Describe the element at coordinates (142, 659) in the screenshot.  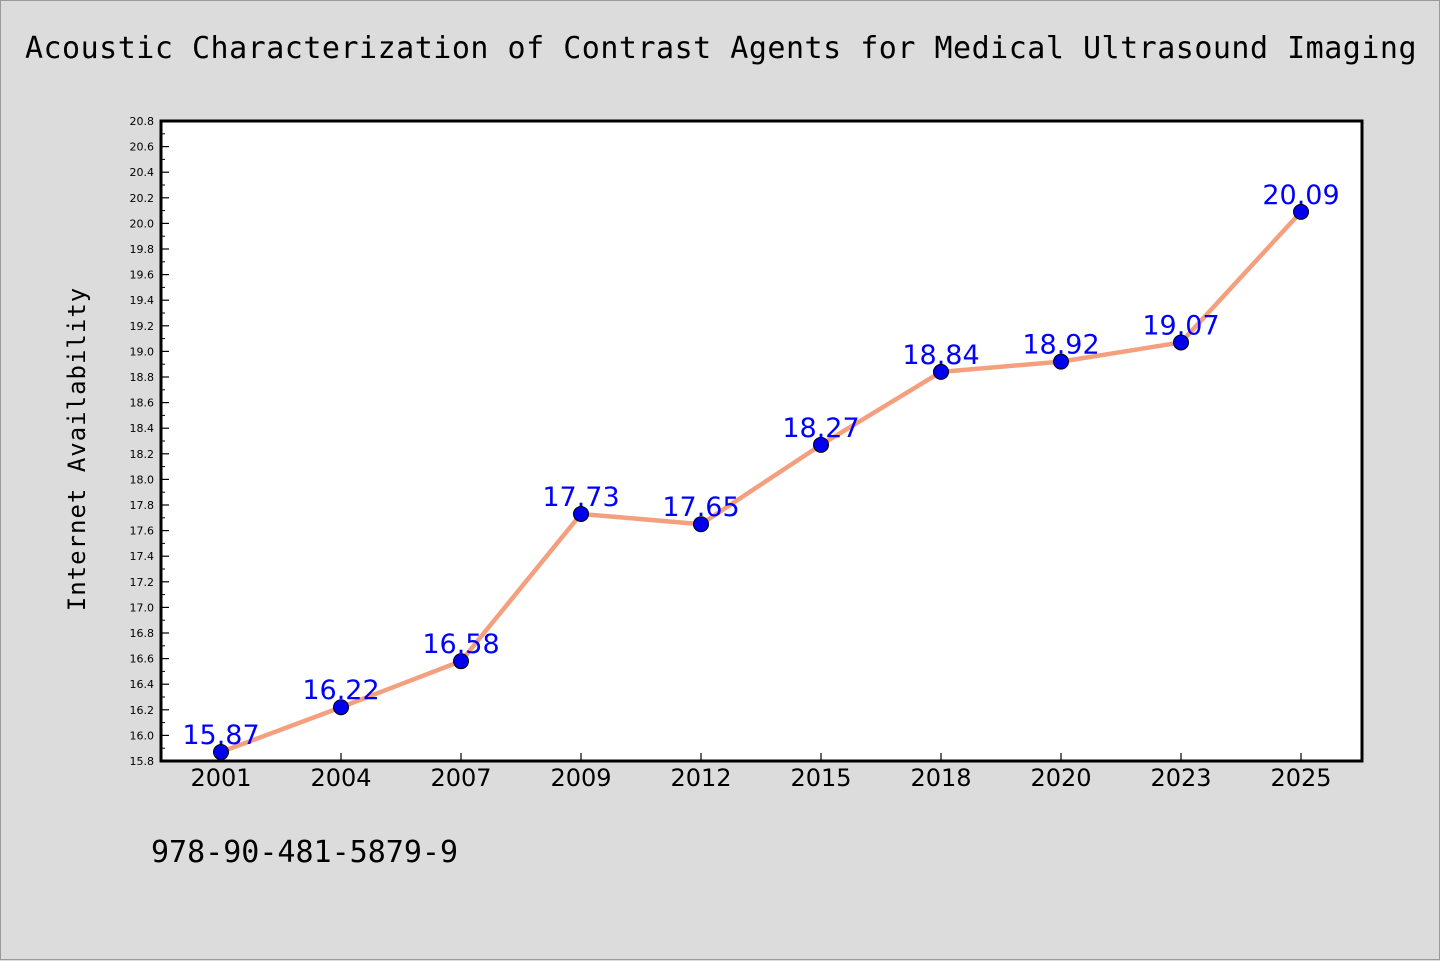
I see `y-tick-label: 16.6` at that location.